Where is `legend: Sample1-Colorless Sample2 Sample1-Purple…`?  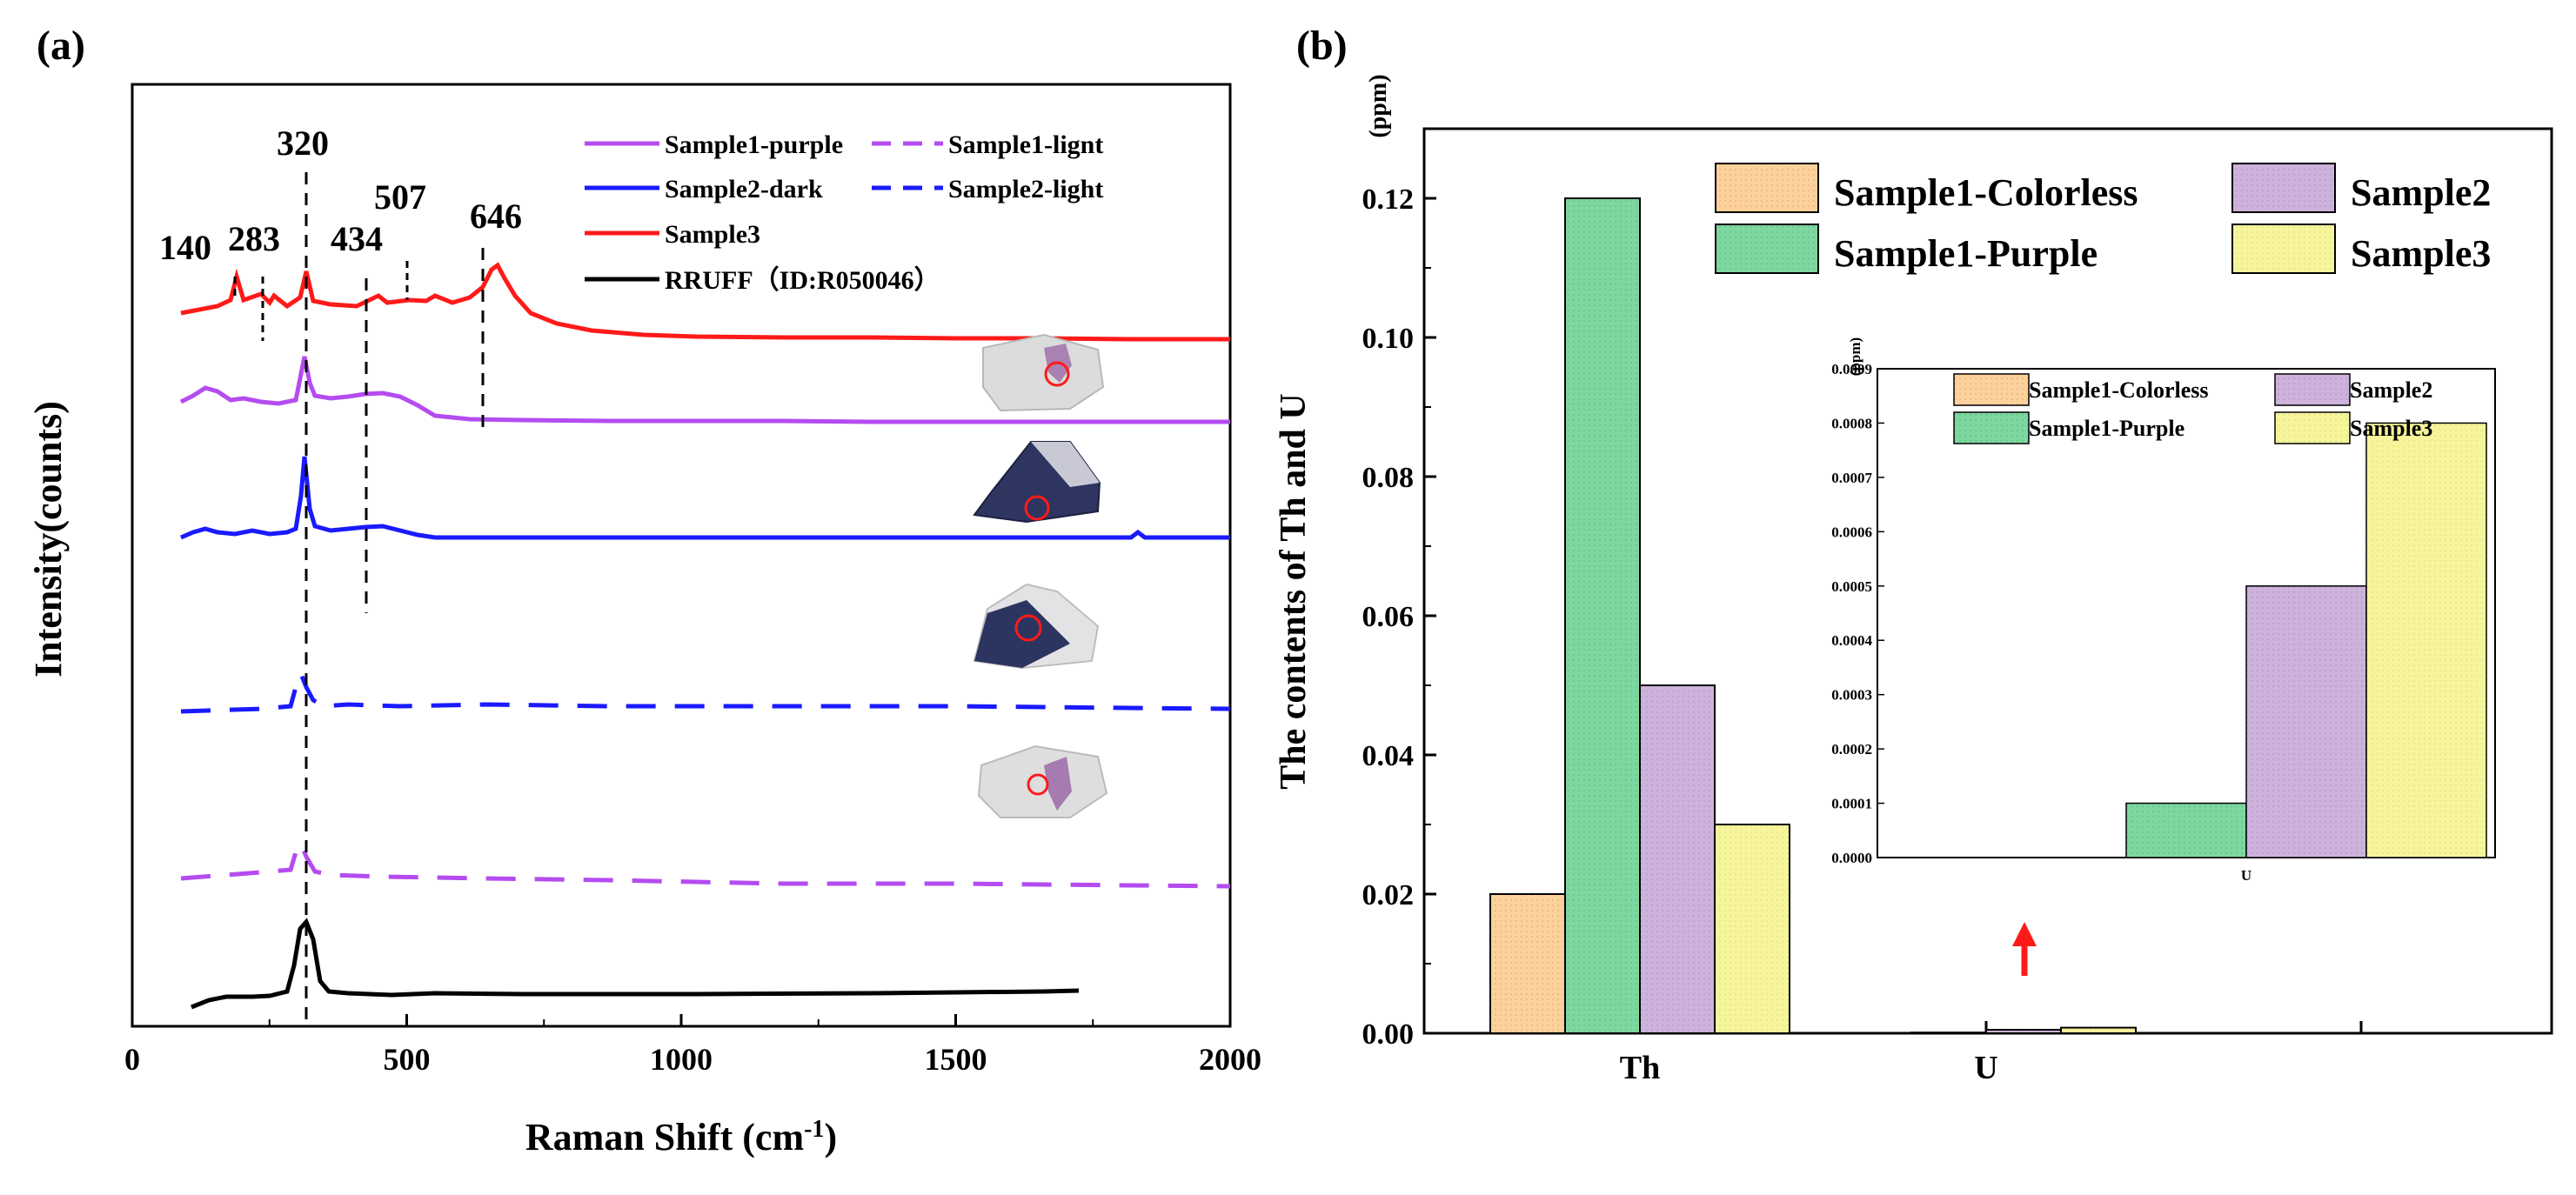
legend: Sample1-Colorless Sample2 Sample1-Purple… is located at coordinates (2103, 219).